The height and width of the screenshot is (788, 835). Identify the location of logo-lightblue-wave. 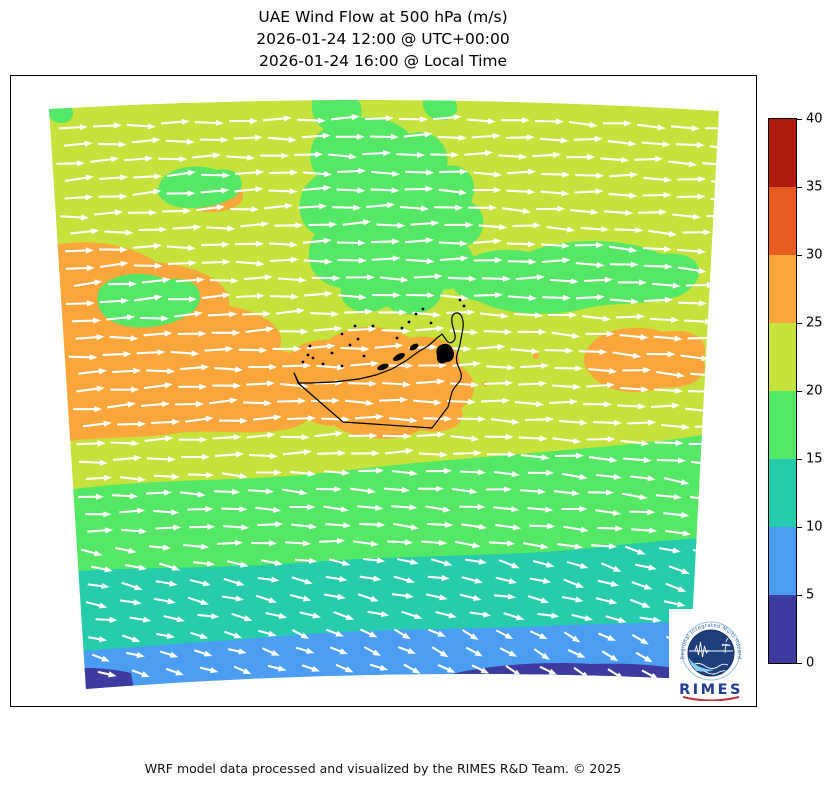
(701, 664).